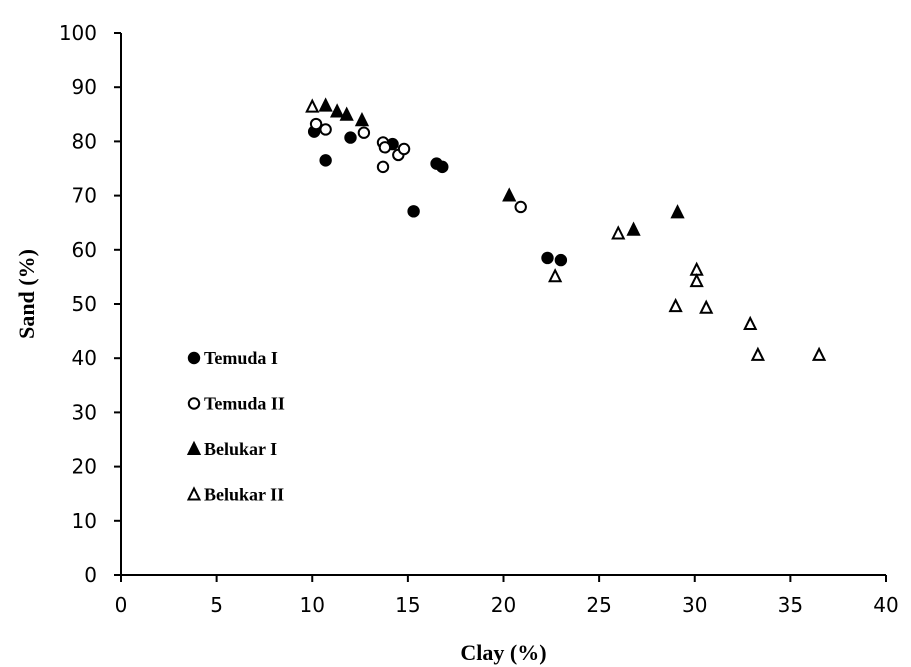  Describe the element at coordinates (598, 605) in the screenshot. I see `x-tick-label: 25` at that location.